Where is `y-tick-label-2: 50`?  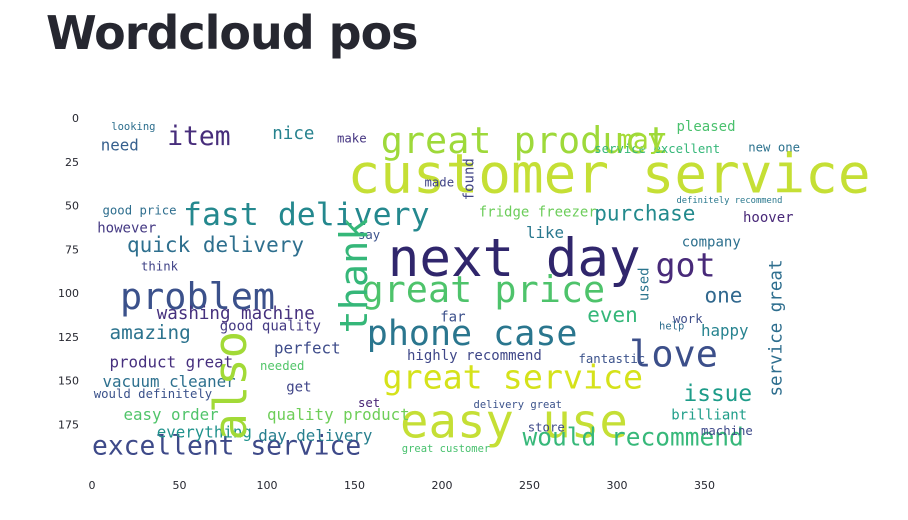
y-tick-label-2: 50 is located at coordinates (72, 206).